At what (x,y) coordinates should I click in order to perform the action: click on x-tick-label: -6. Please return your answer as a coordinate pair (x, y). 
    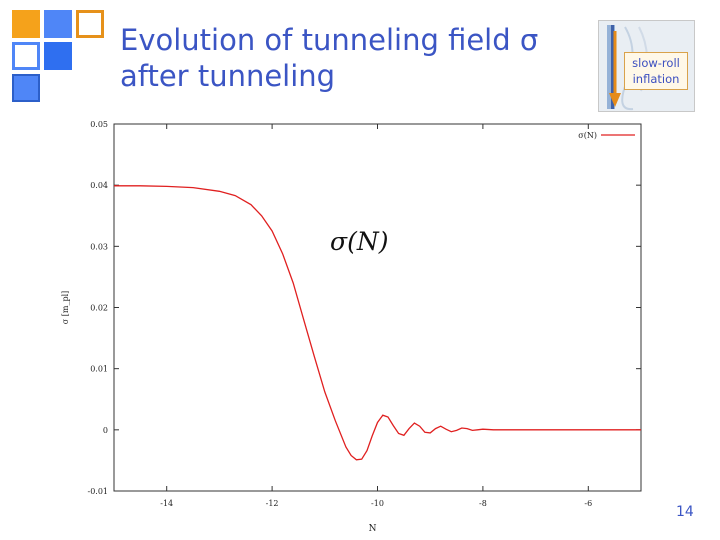
    Looking at the image, I should click on (588, 503).